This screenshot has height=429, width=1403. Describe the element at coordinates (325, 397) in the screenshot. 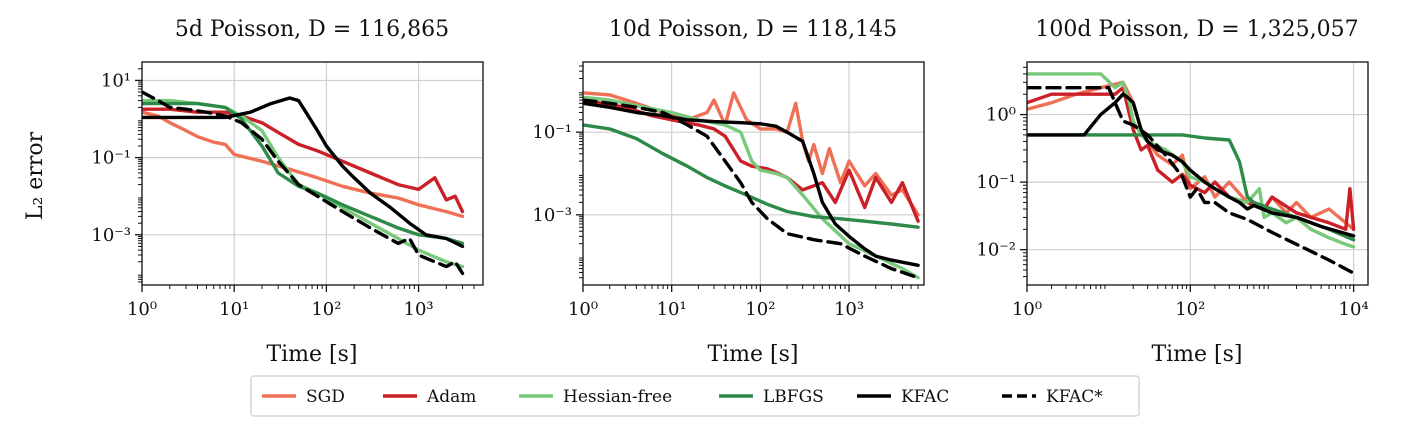

I see `legend-label: SGD` at that location.